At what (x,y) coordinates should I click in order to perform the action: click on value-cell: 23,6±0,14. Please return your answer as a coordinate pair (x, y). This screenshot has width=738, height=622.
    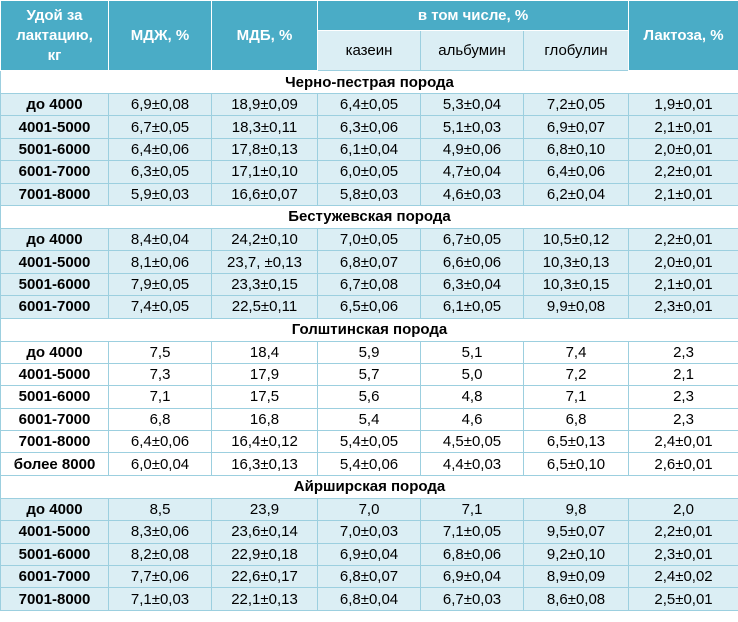
    Looking at the image, I should click on (264, 532).